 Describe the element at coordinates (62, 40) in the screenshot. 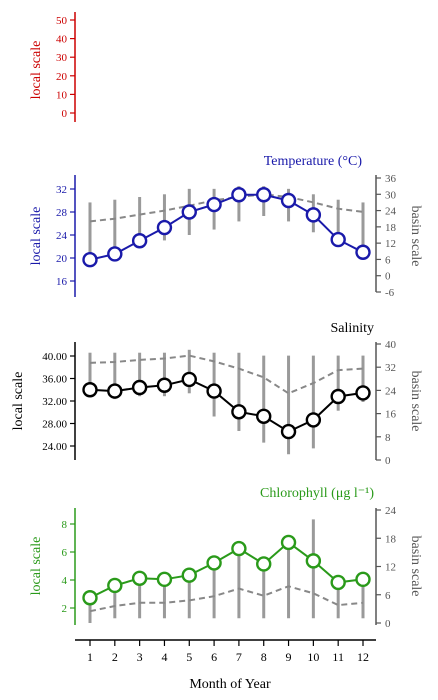

I see `left-tick-label: 40` at that location.